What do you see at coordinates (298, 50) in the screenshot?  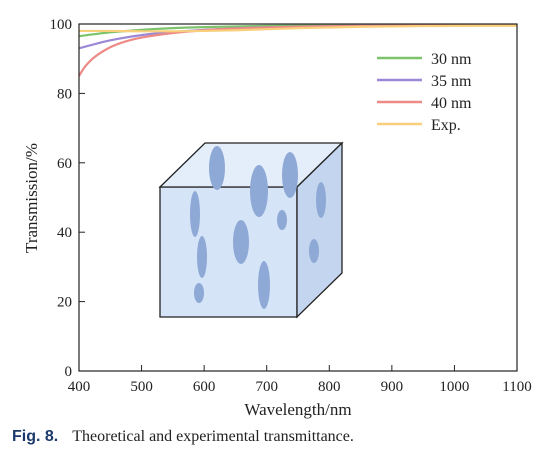 I see `series-layer` at bounding box center [298, 50].